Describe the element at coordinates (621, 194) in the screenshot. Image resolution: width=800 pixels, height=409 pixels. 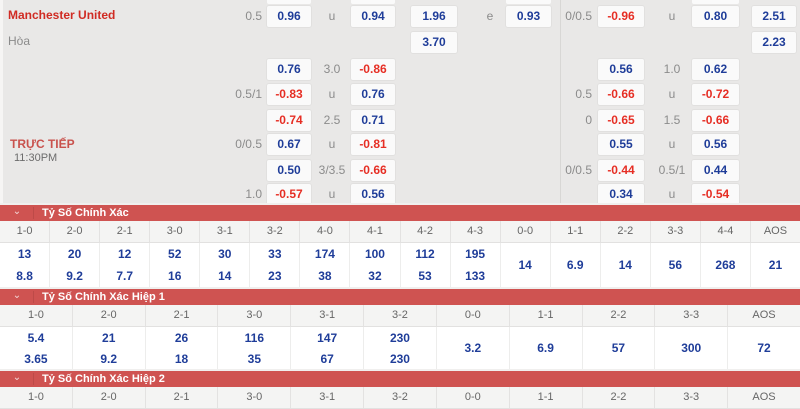
I see `odds-box: 0.34` at that location.